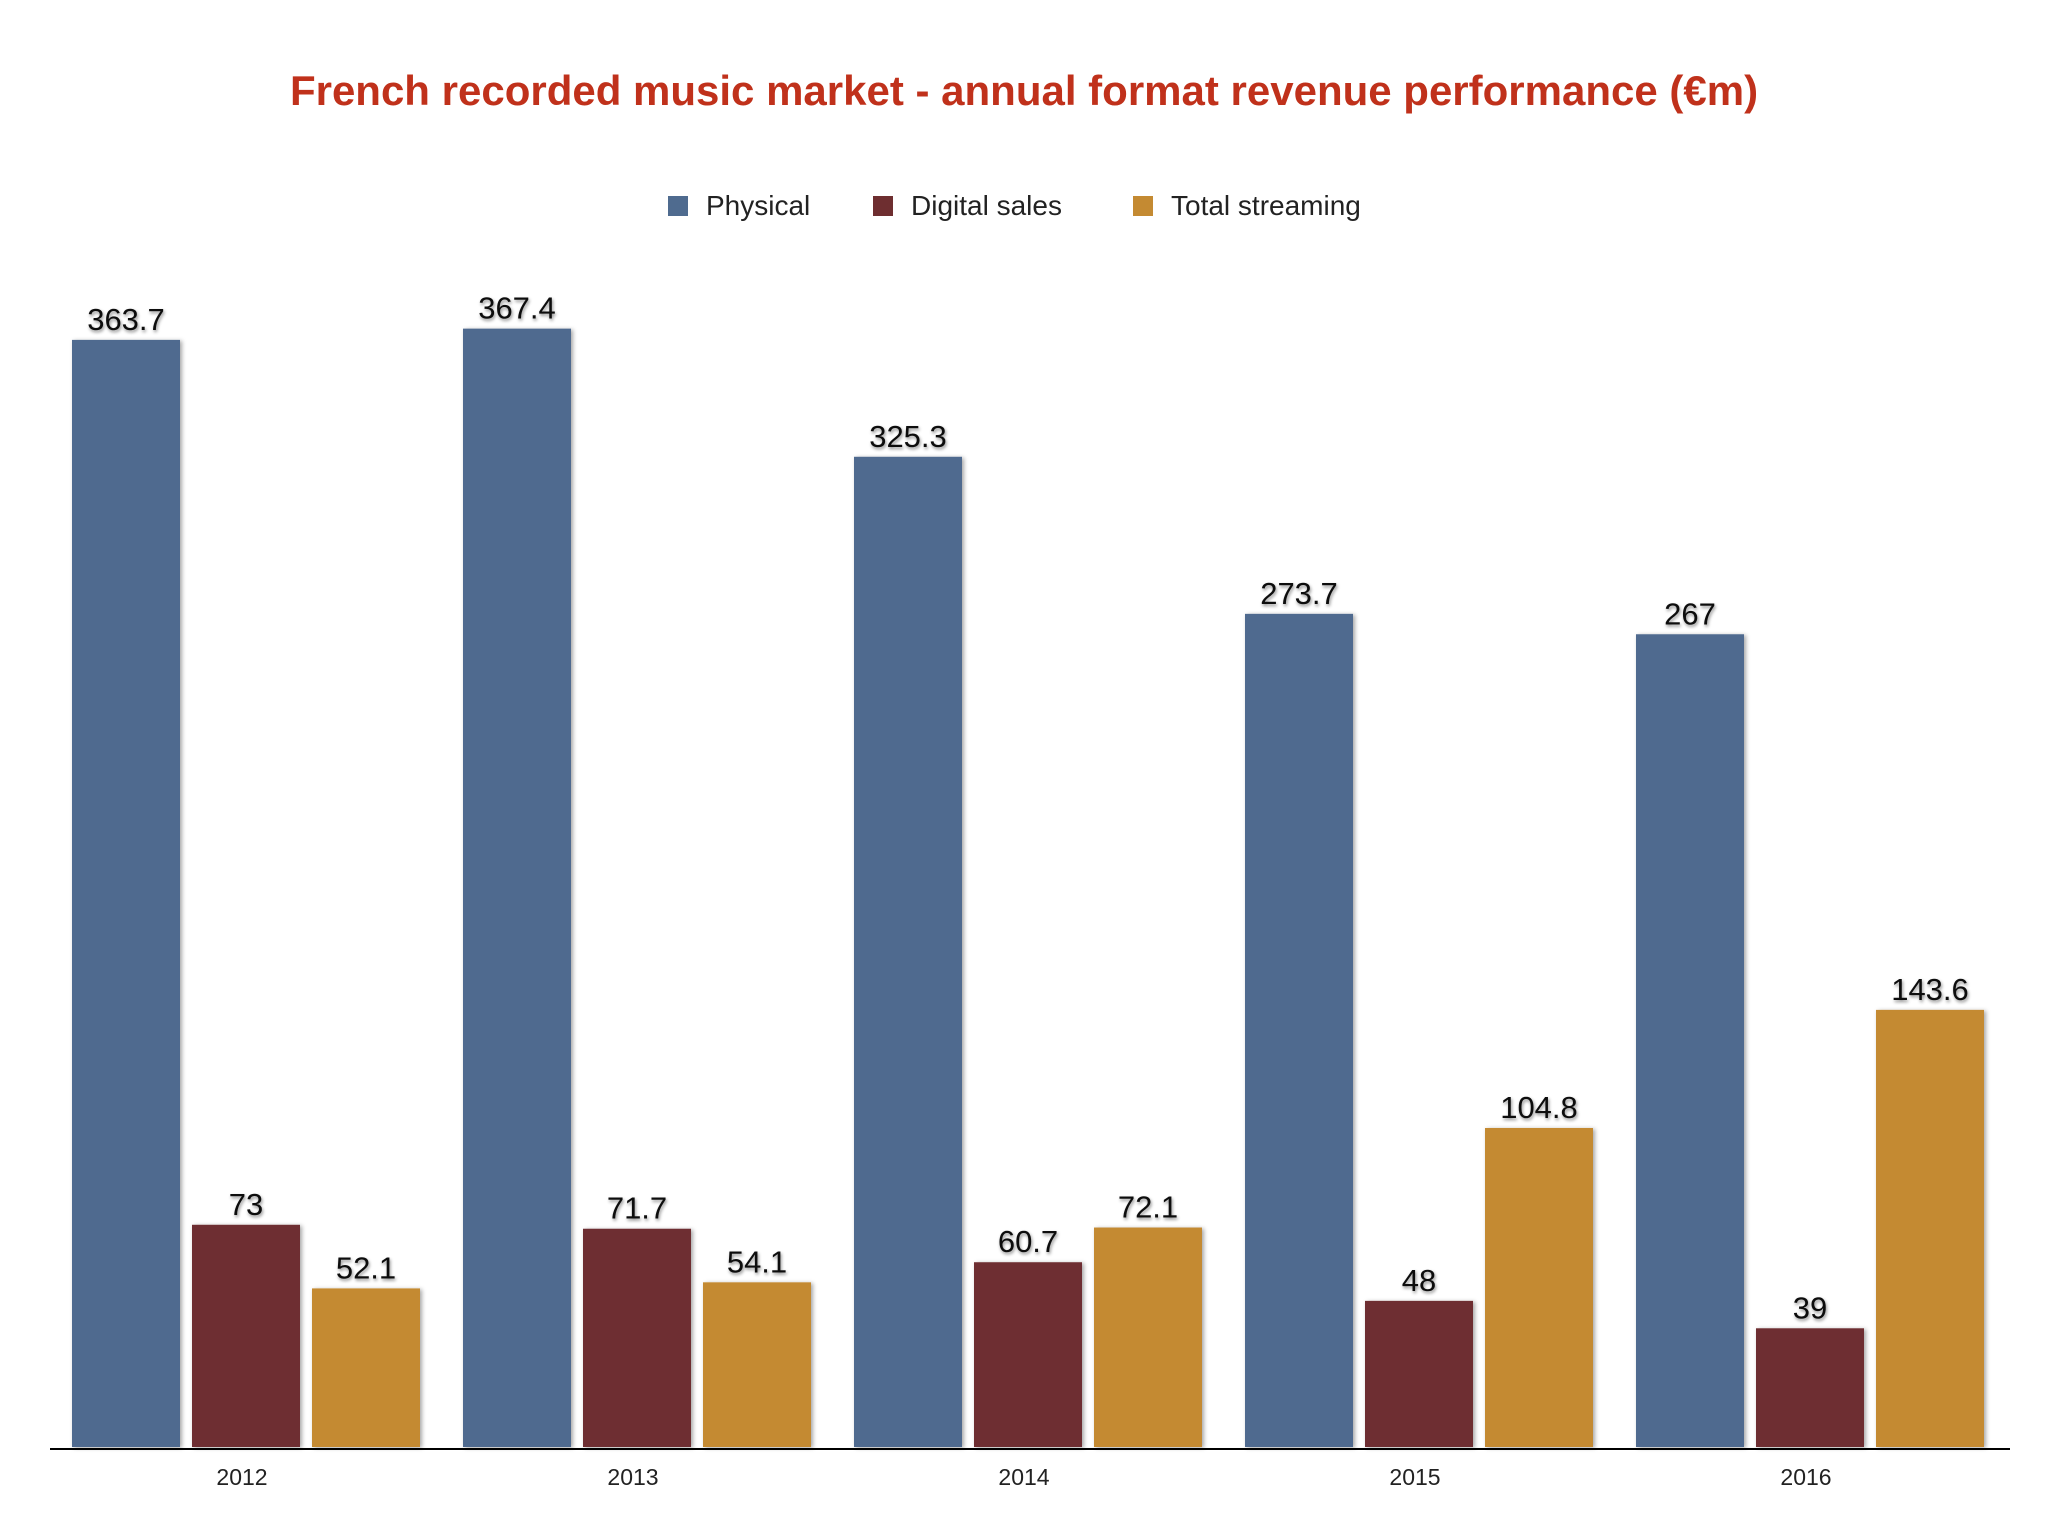 Image resolution: width=2048 pixels, height=1536 pixels. I want to click on bar-physical-2013, so click(517, 887).